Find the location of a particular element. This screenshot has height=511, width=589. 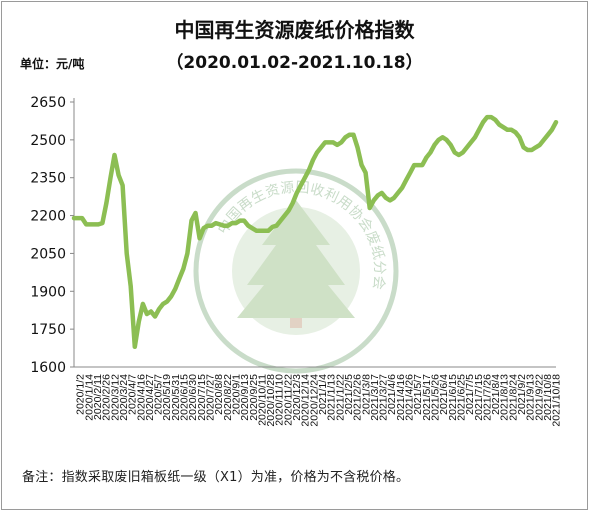

x-tick-label: 2021/8/24 is located at coordinates (513, 397).